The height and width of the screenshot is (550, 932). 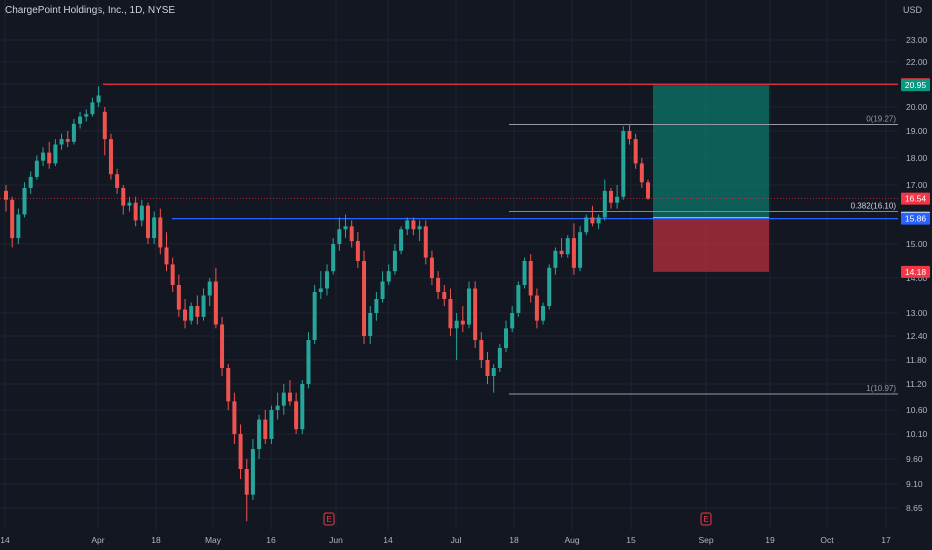 I want to click on x-tick-label: 19, so click(x=770, y=540).